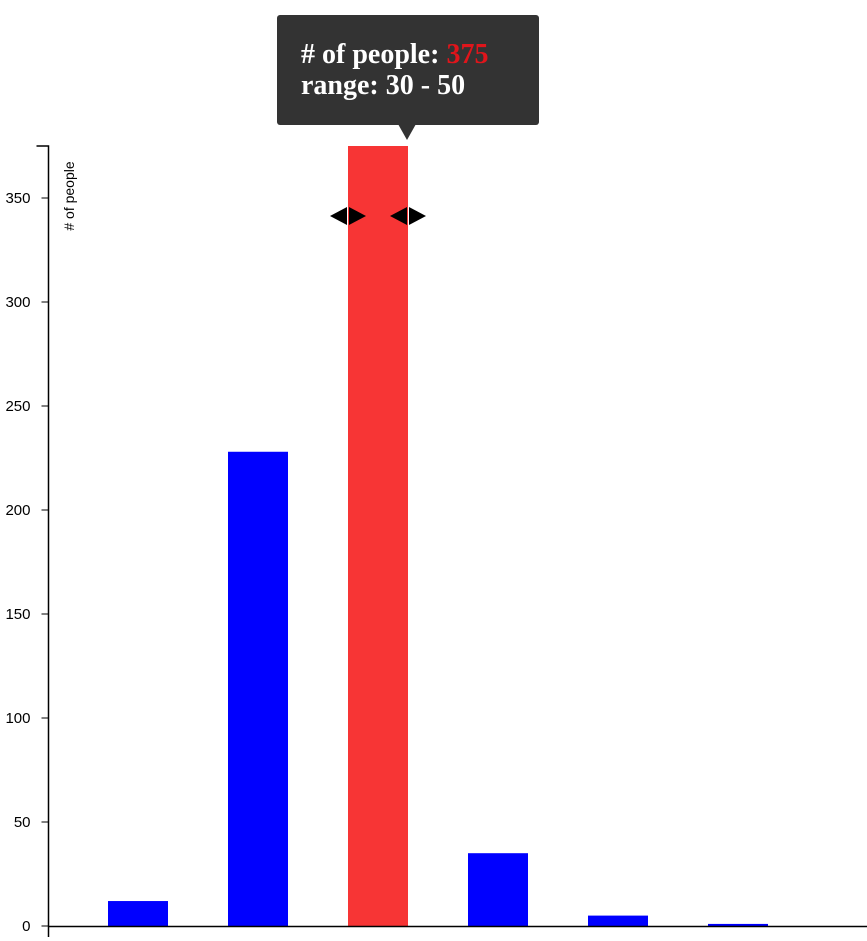  Describe the element at coordinates (348, 216) in the screenshot. I see `left-resize-handle-icon` at that location.